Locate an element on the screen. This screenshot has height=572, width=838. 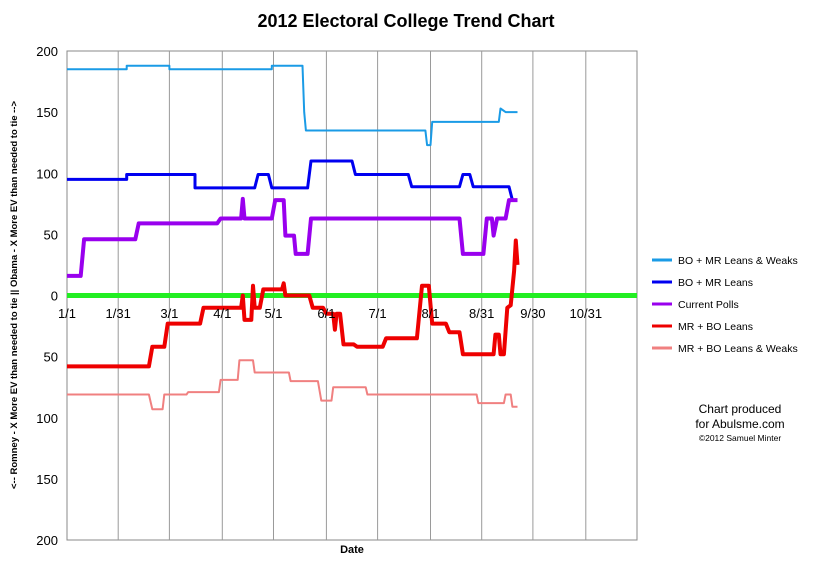
annotation-line-3: ©2012 Samuel Minter is located at coordinates (740, 438).